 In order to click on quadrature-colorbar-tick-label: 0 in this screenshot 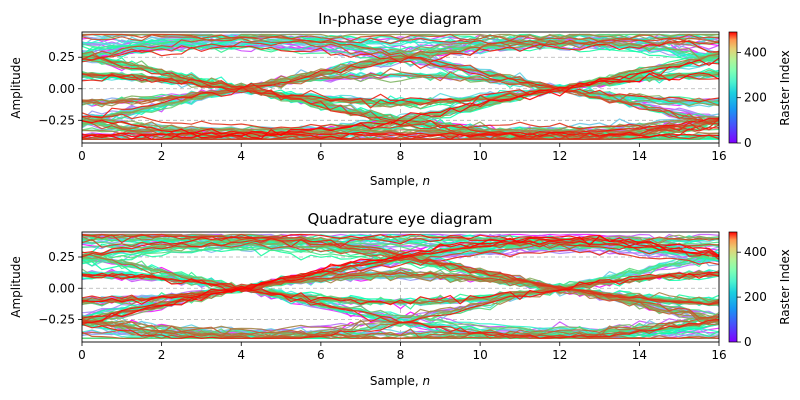, I will do `click(748, 342)`.